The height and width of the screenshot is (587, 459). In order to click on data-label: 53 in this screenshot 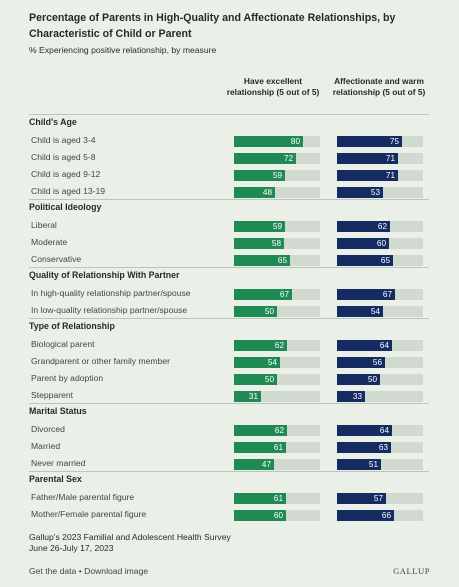, I will do `click(375, 192)`.